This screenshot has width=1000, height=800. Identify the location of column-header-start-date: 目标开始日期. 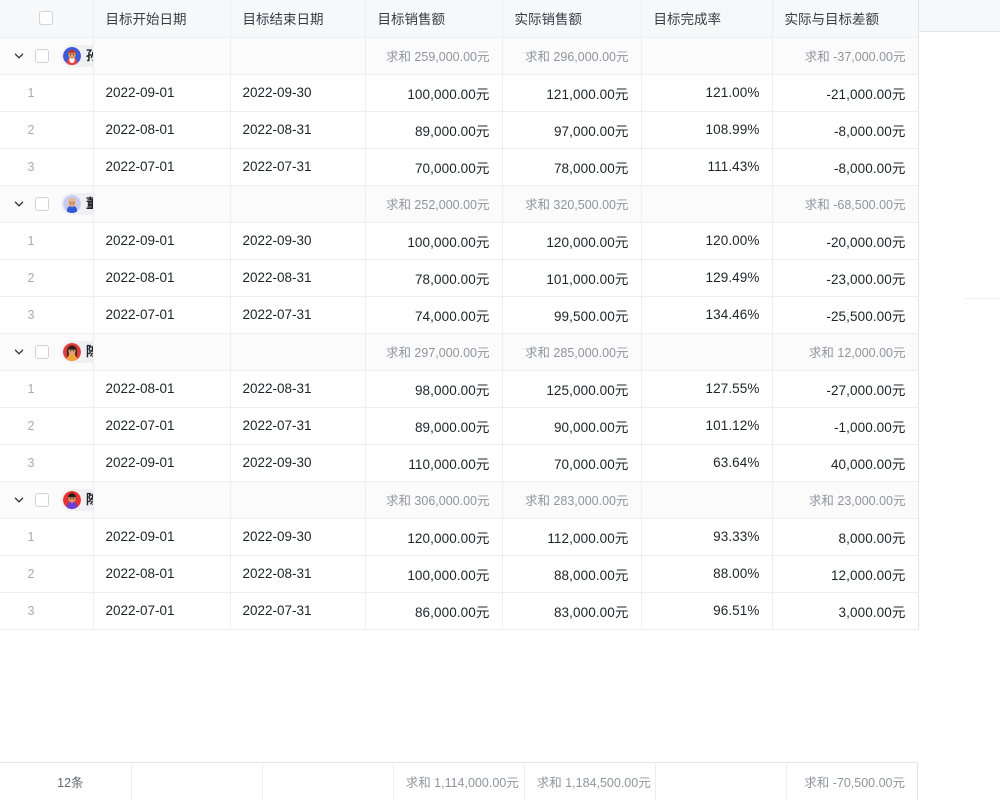
(162, 19).